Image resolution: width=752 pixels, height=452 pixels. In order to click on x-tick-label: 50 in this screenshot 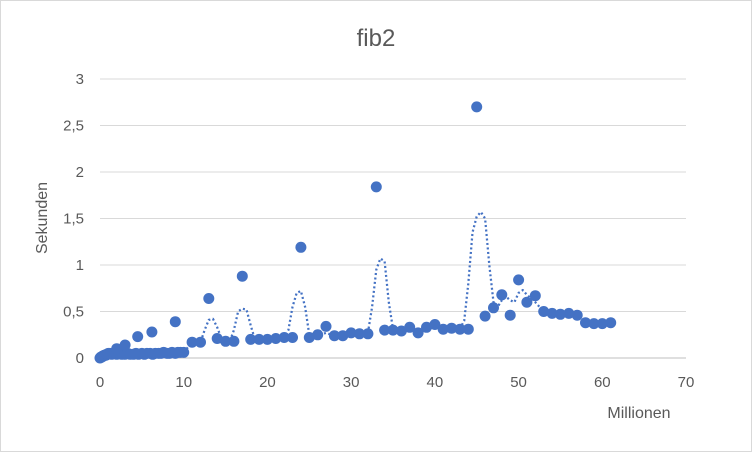, I will do `click(518, 382)`.